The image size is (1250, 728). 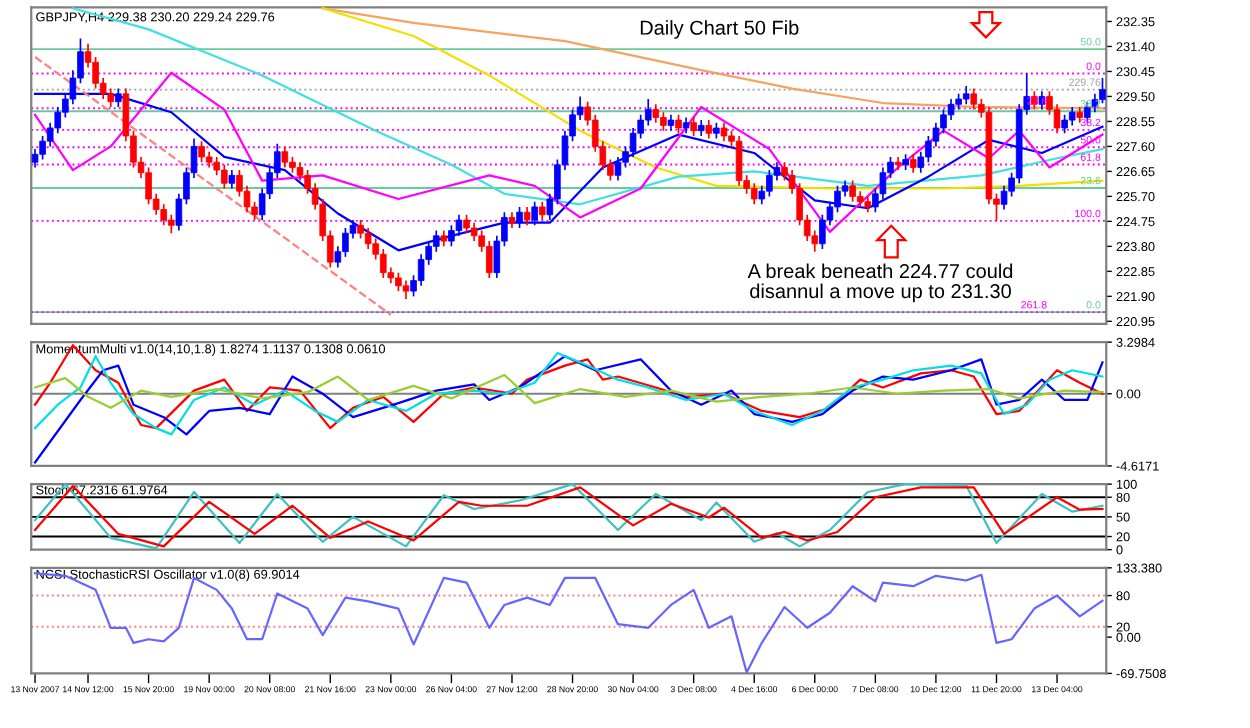 What do you see at coordinates (719, 29) in the screenshot?
I see `annotation: Daily Chart 50 Fib` at bounding box center [719, 29].